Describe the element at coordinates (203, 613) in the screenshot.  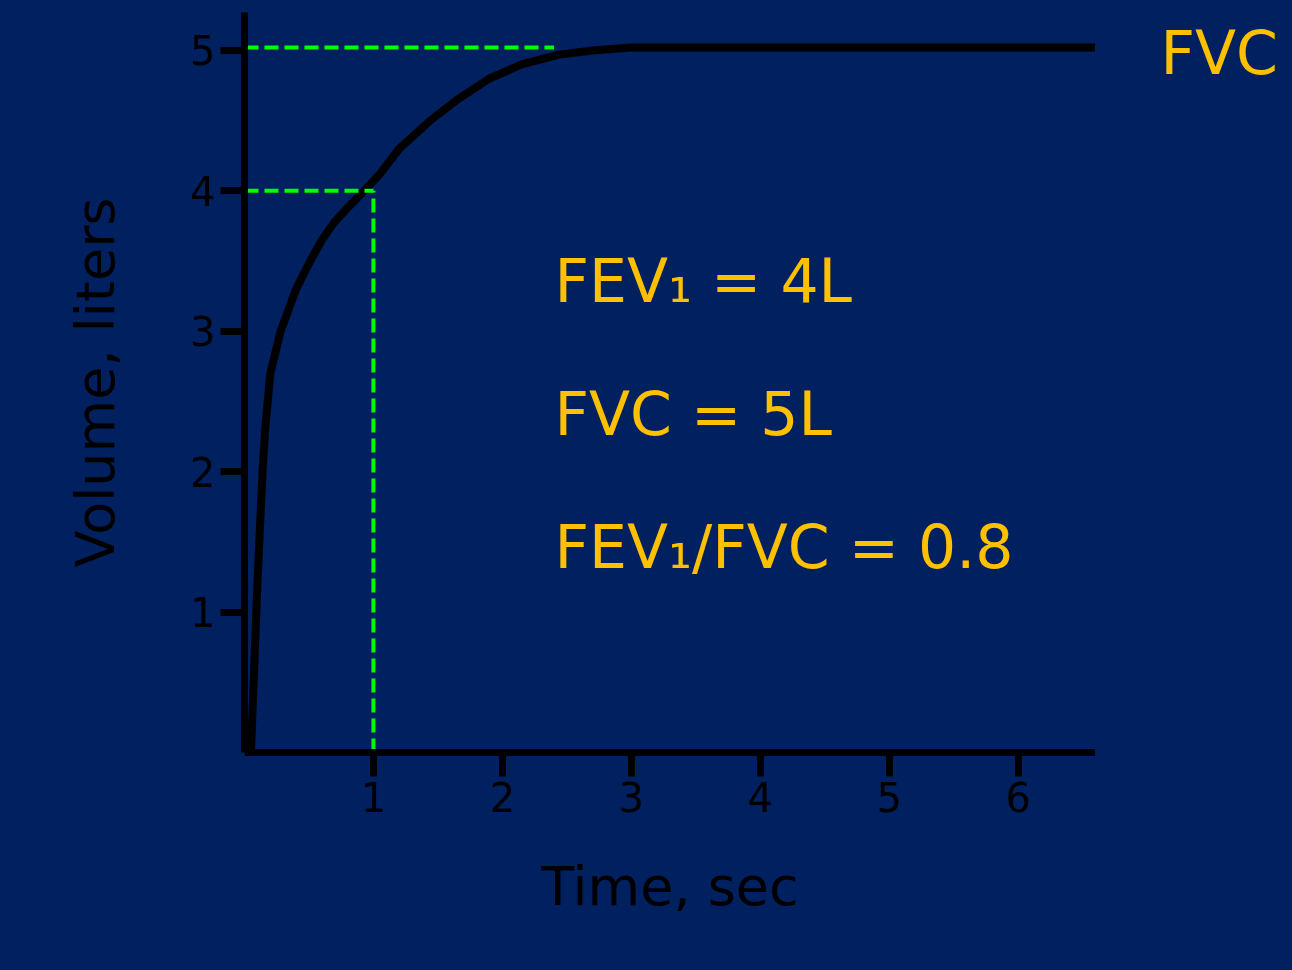
I see `y-tick-label: 1` at that location.